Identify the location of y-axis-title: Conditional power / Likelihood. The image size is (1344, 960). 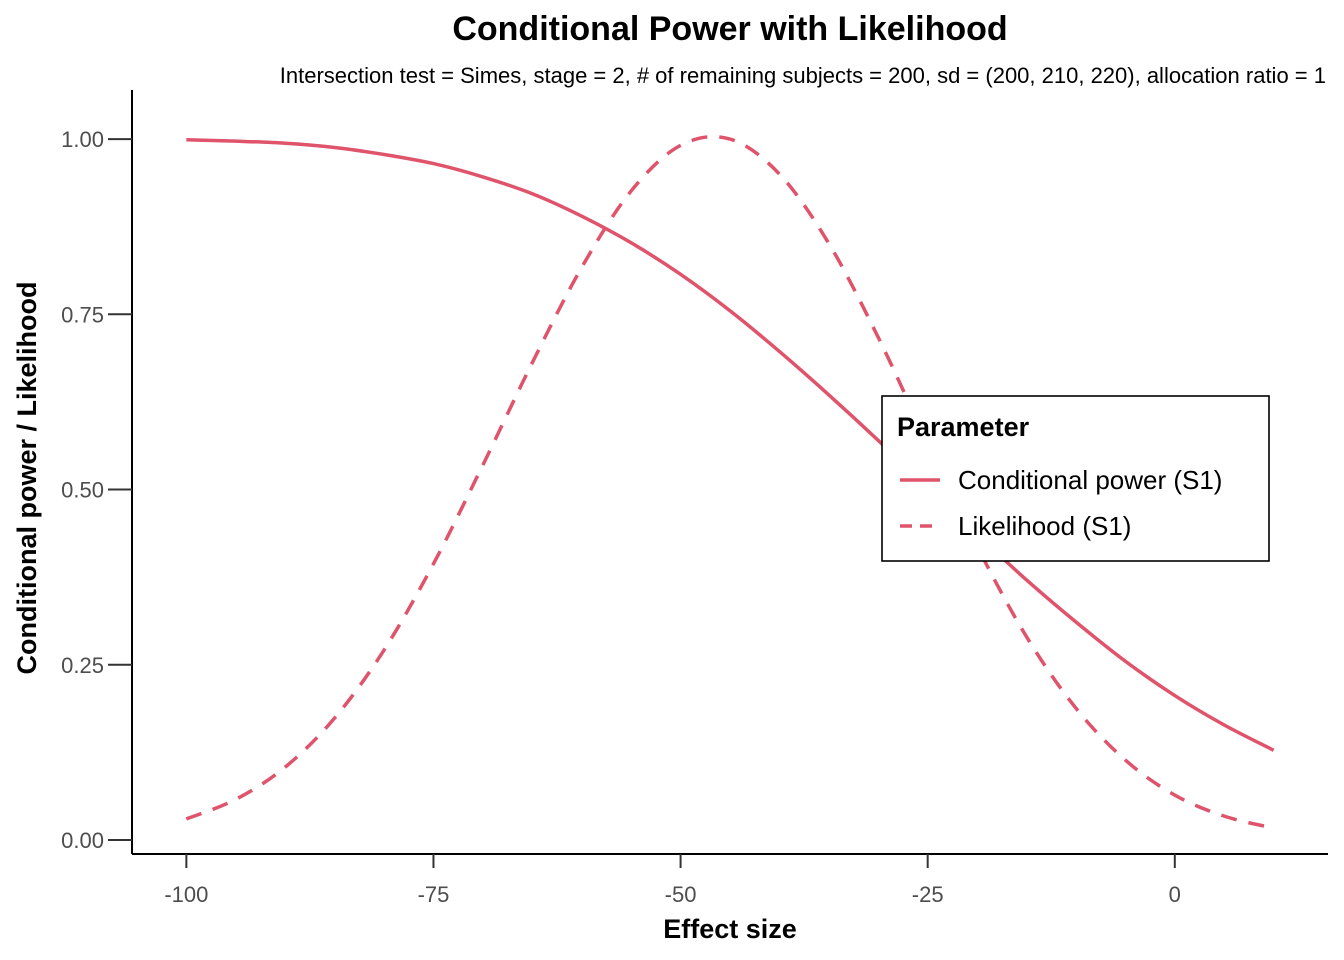
(27, 478).